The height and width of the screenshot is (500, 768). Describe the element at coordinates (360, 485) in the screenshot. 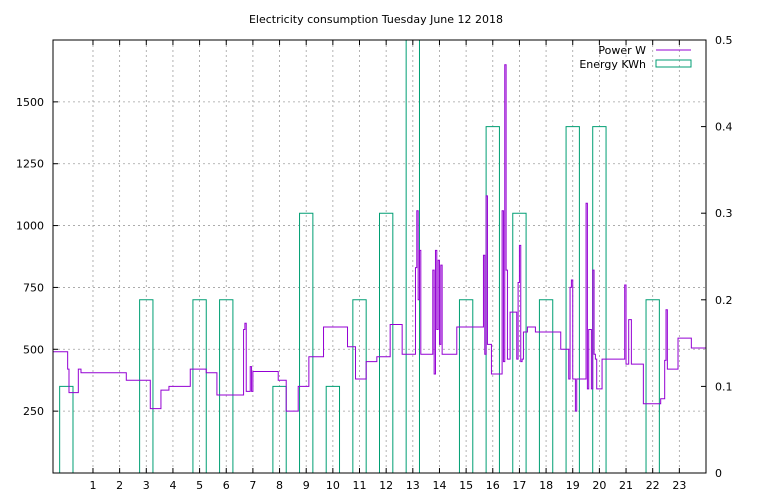

I see `x-tick-label: 11` at that location.